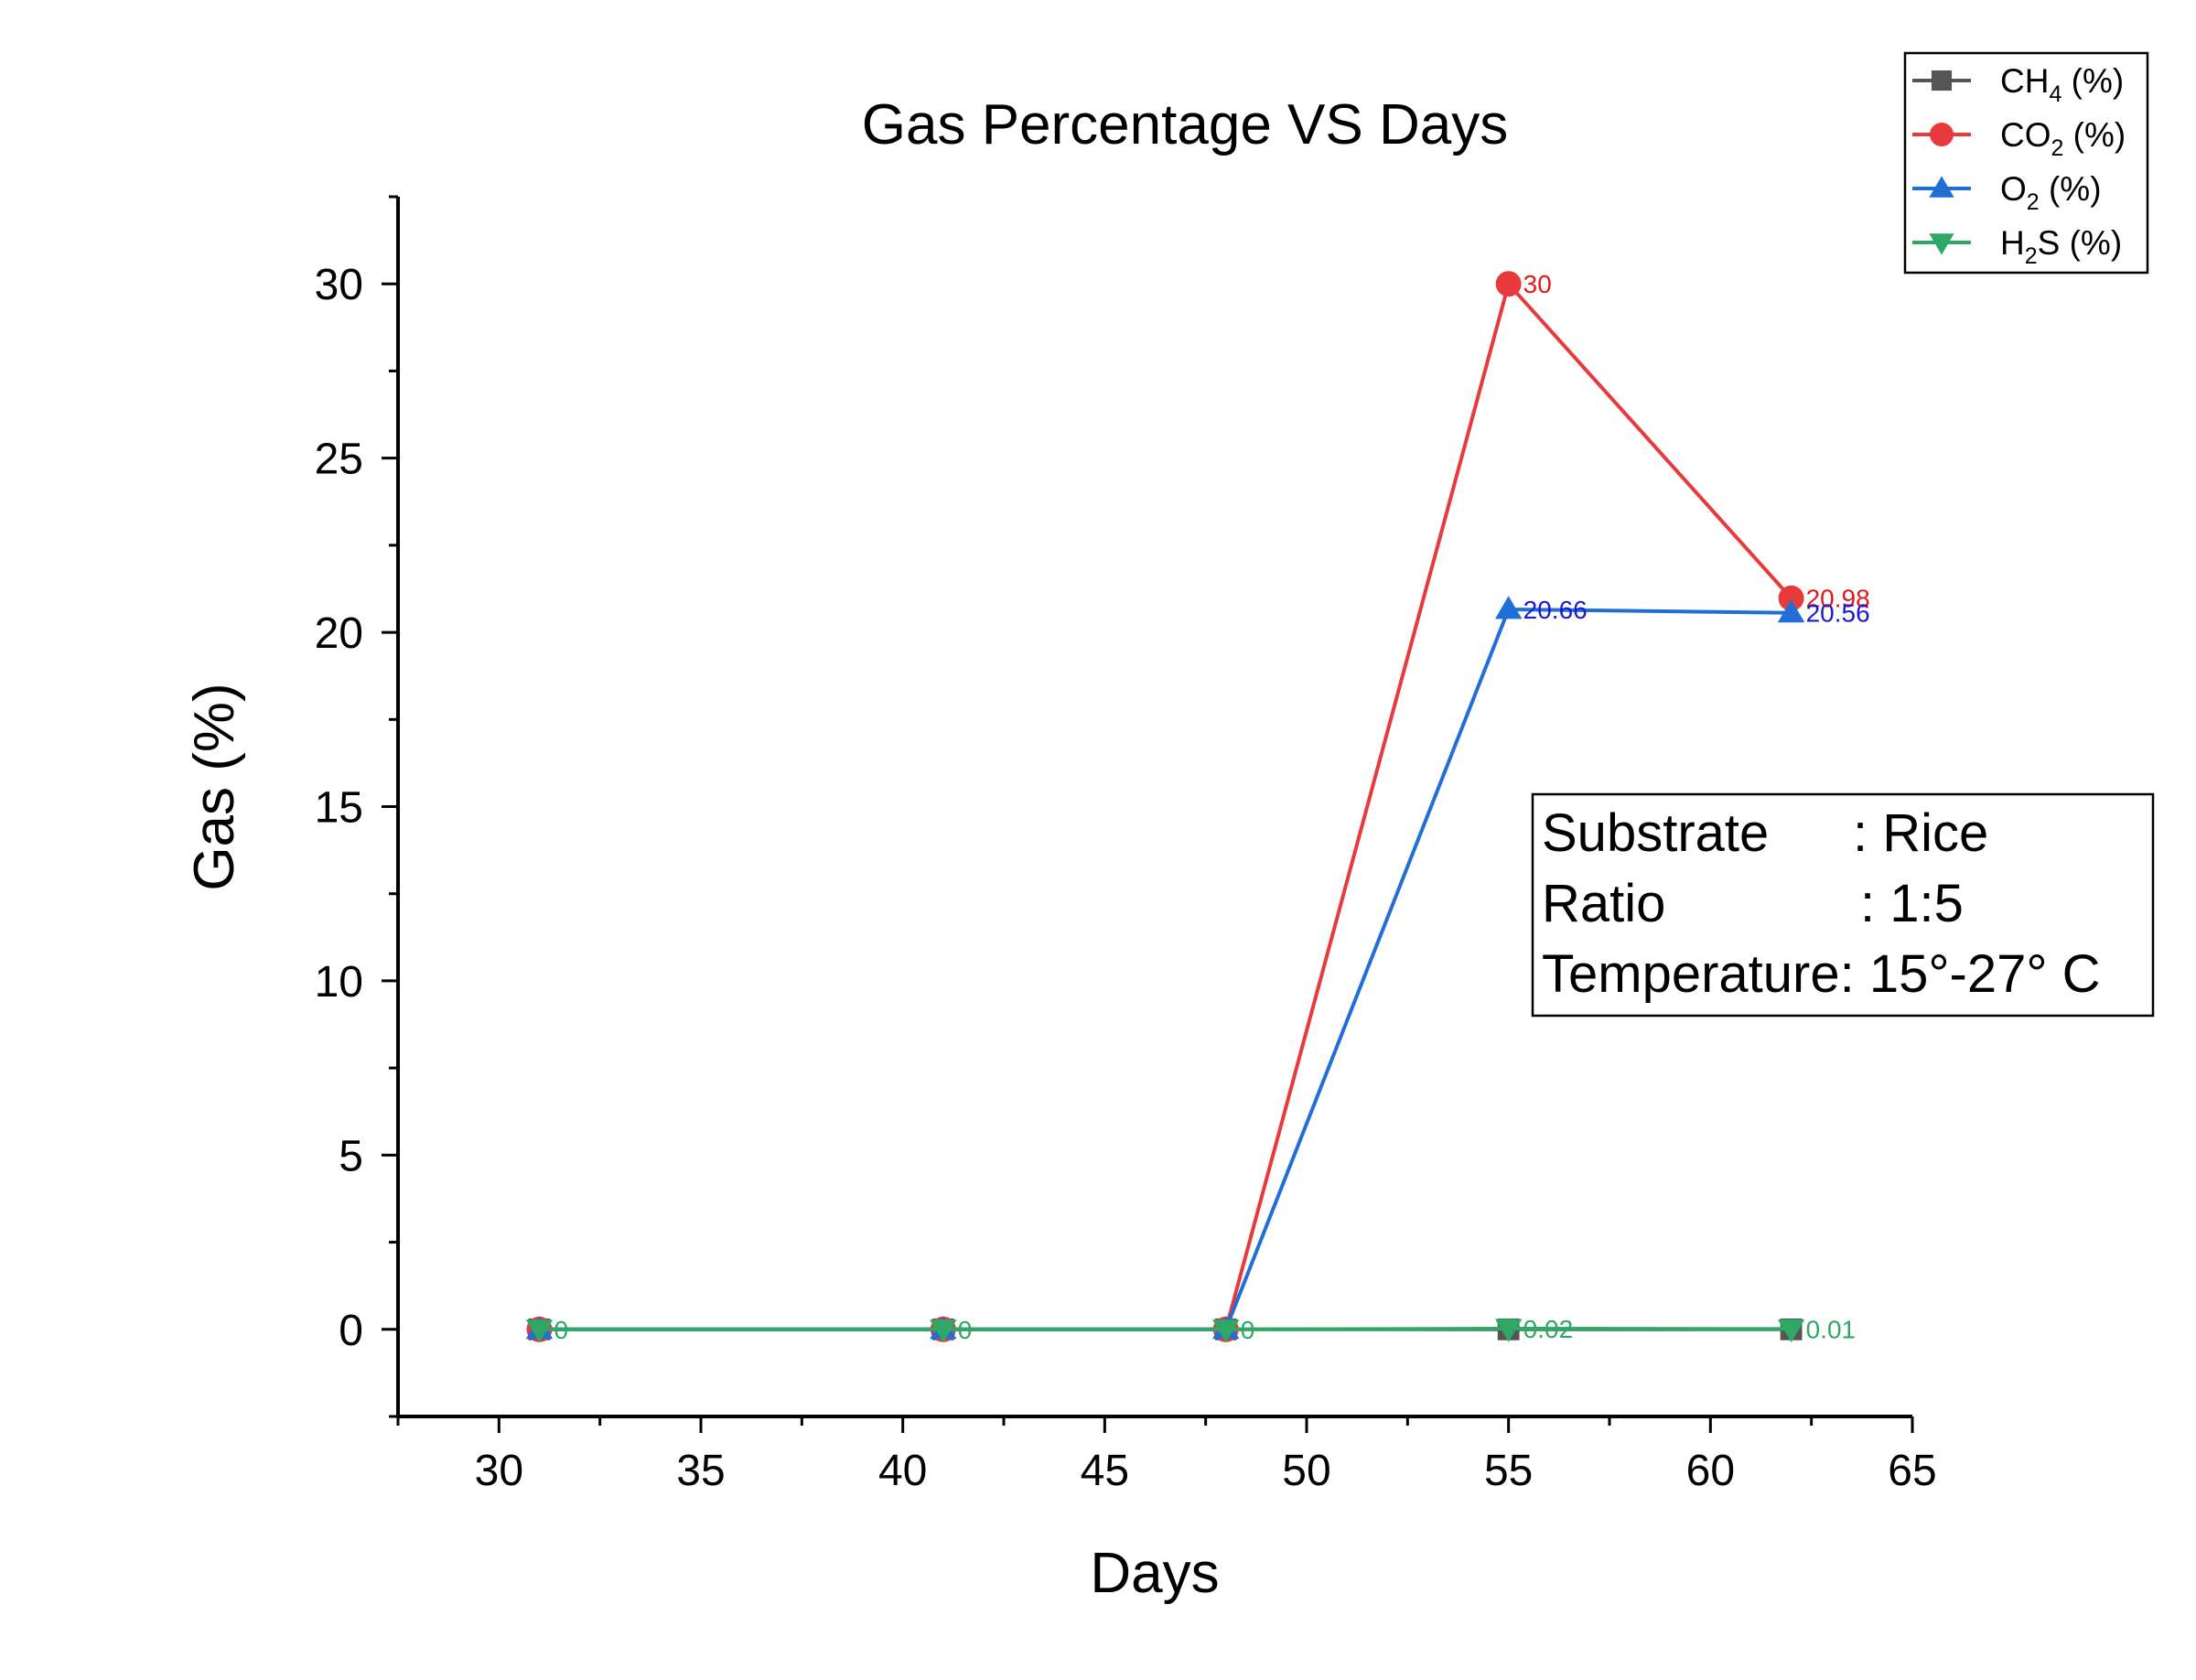 The image size is (2196, 1680). I want to click on data-label: 20.66, so click(1556, 610).